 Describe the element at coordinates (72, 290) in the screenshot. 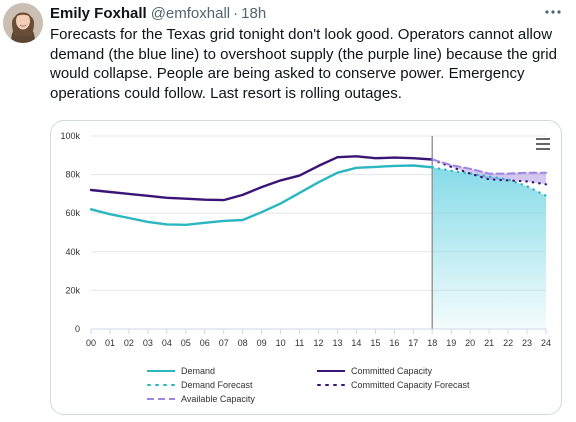

I see `y-tick-label: 20k` at that location.